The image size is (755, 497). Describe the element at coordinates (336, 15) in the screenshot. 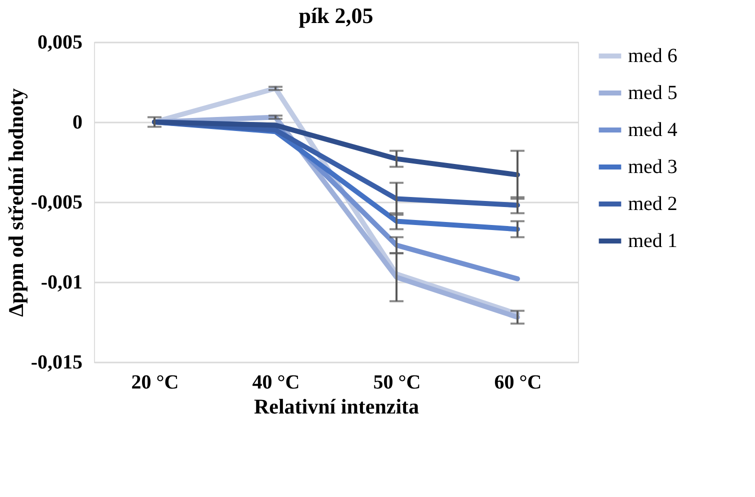

I see `chart-title: pík 2,05` at that location.